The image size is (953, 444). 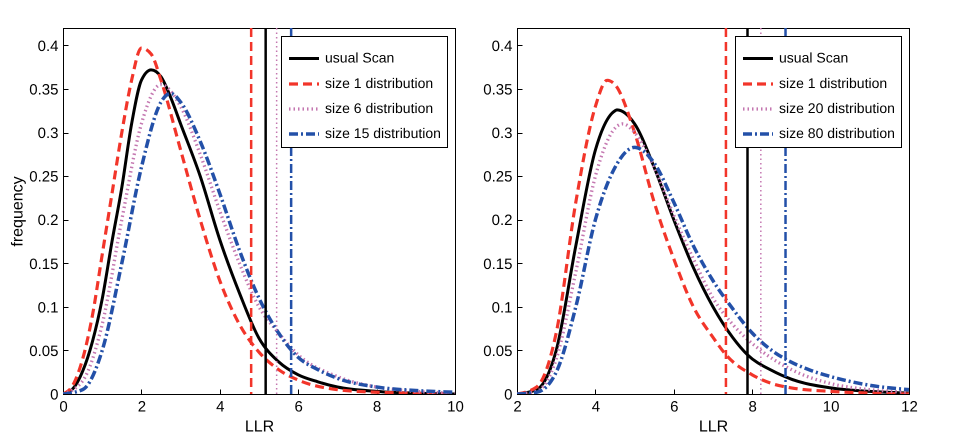 I want to click on legend-label: size 20 distribution, so click(x=837, y=108).